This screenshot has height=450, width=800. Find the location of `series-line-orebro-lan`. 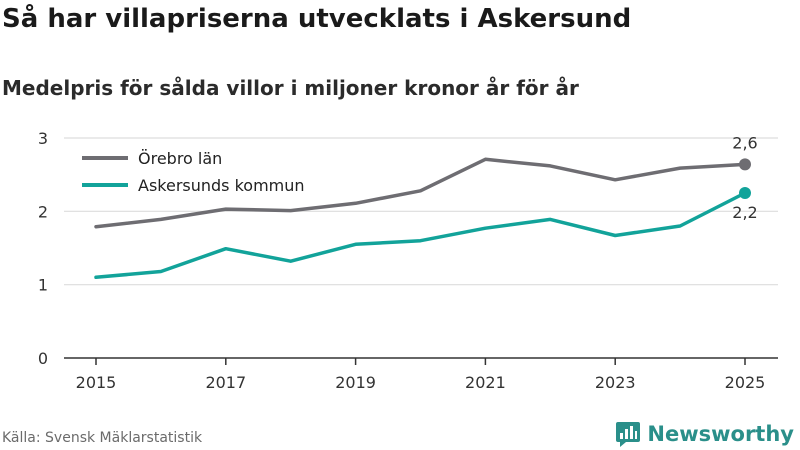

series-line-orebro-lan is located at coordinates (420, 193).